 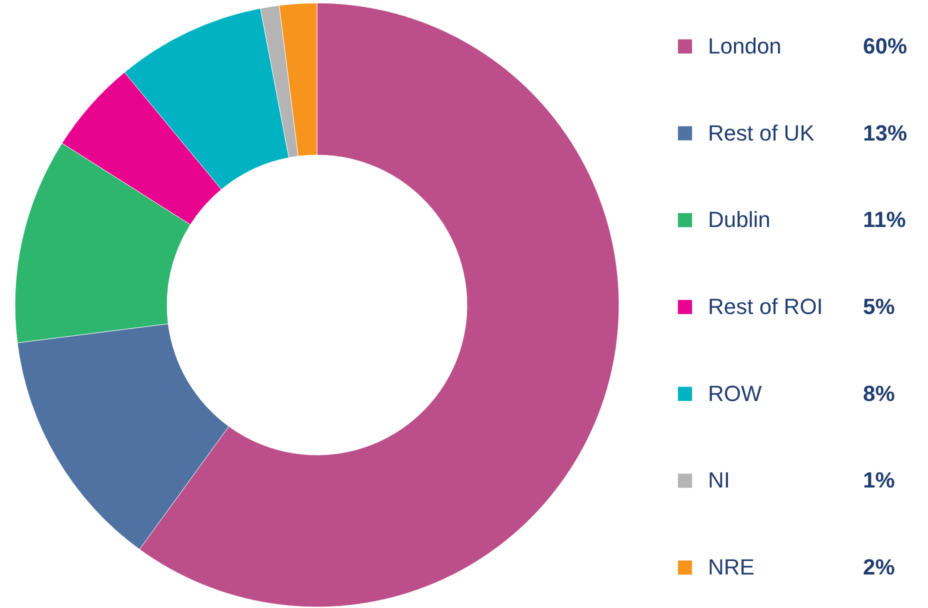 What do you see at coordinates (739, 219) in the screenshot?
I see `legend-label: Dublin` at bounding box center [739, 219].